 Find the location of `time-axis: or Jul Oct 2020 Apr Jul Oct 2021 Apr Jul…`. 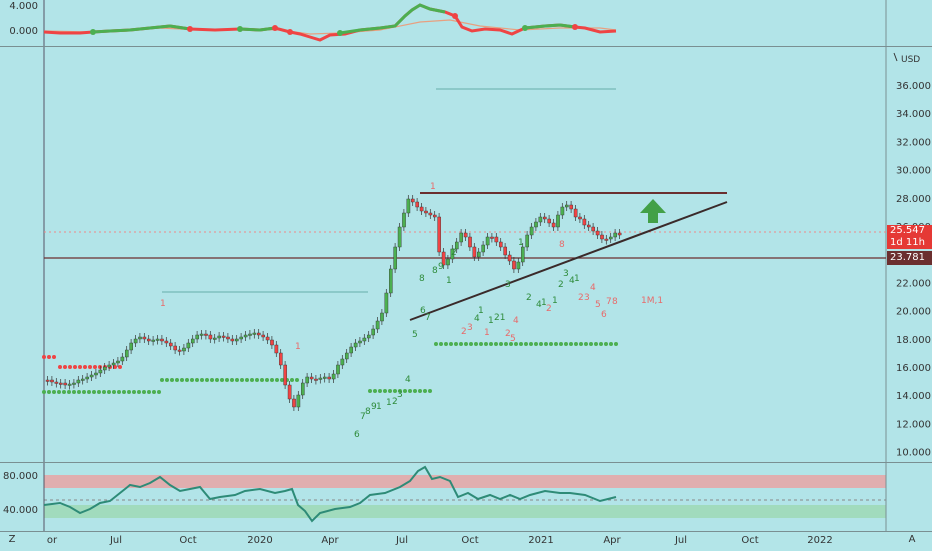

time-axis: or Jul Oct 2020 Apr Jul Oct 2021 Apr Jul… is located at coordinates (466, 541).